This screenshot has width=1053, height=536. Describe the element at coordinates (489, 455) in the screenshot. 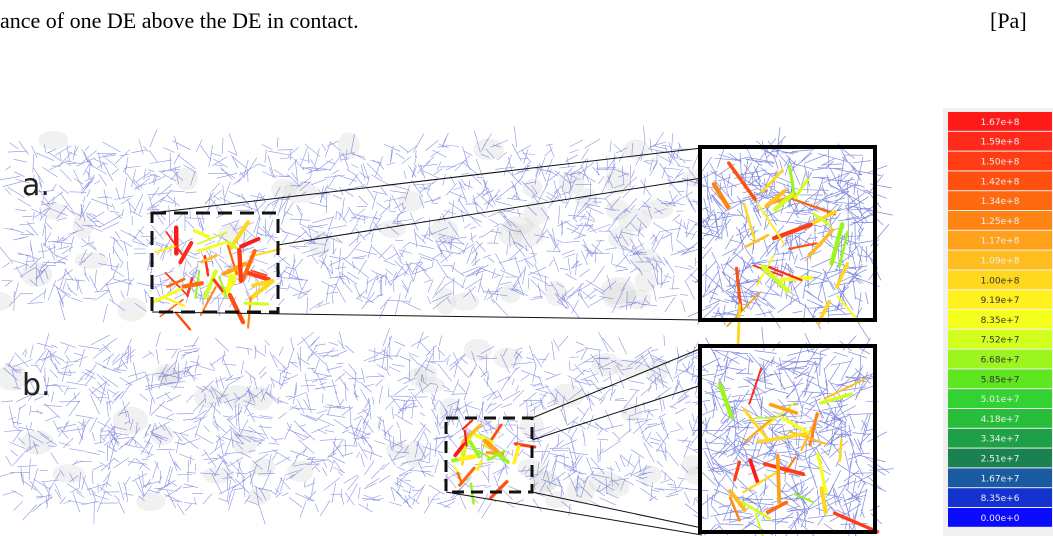

I see `zoom-box` at that location.